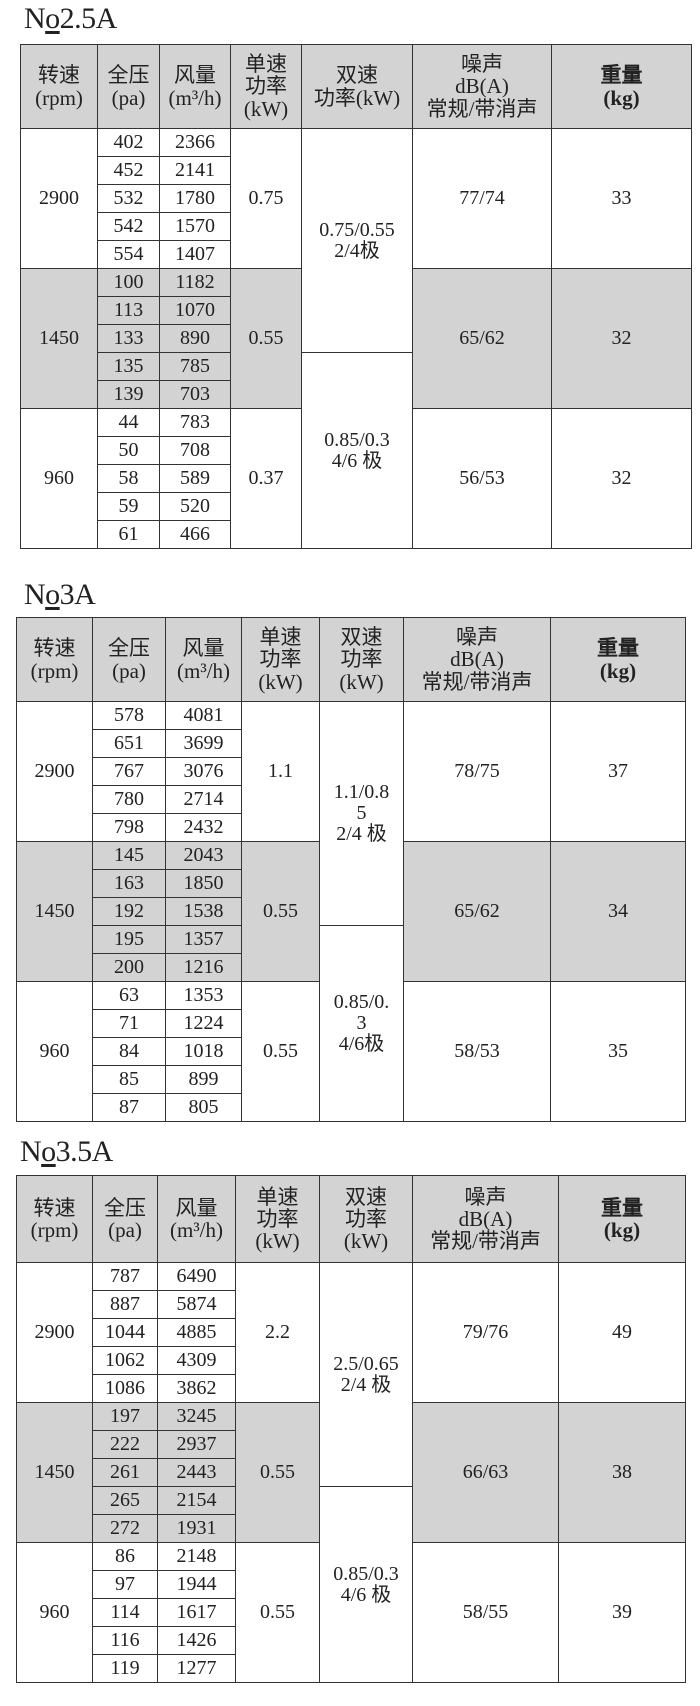  Describe the element at coordinates (203, 995) in the screenshot. I see `airflow-cell: 1353` at that location.